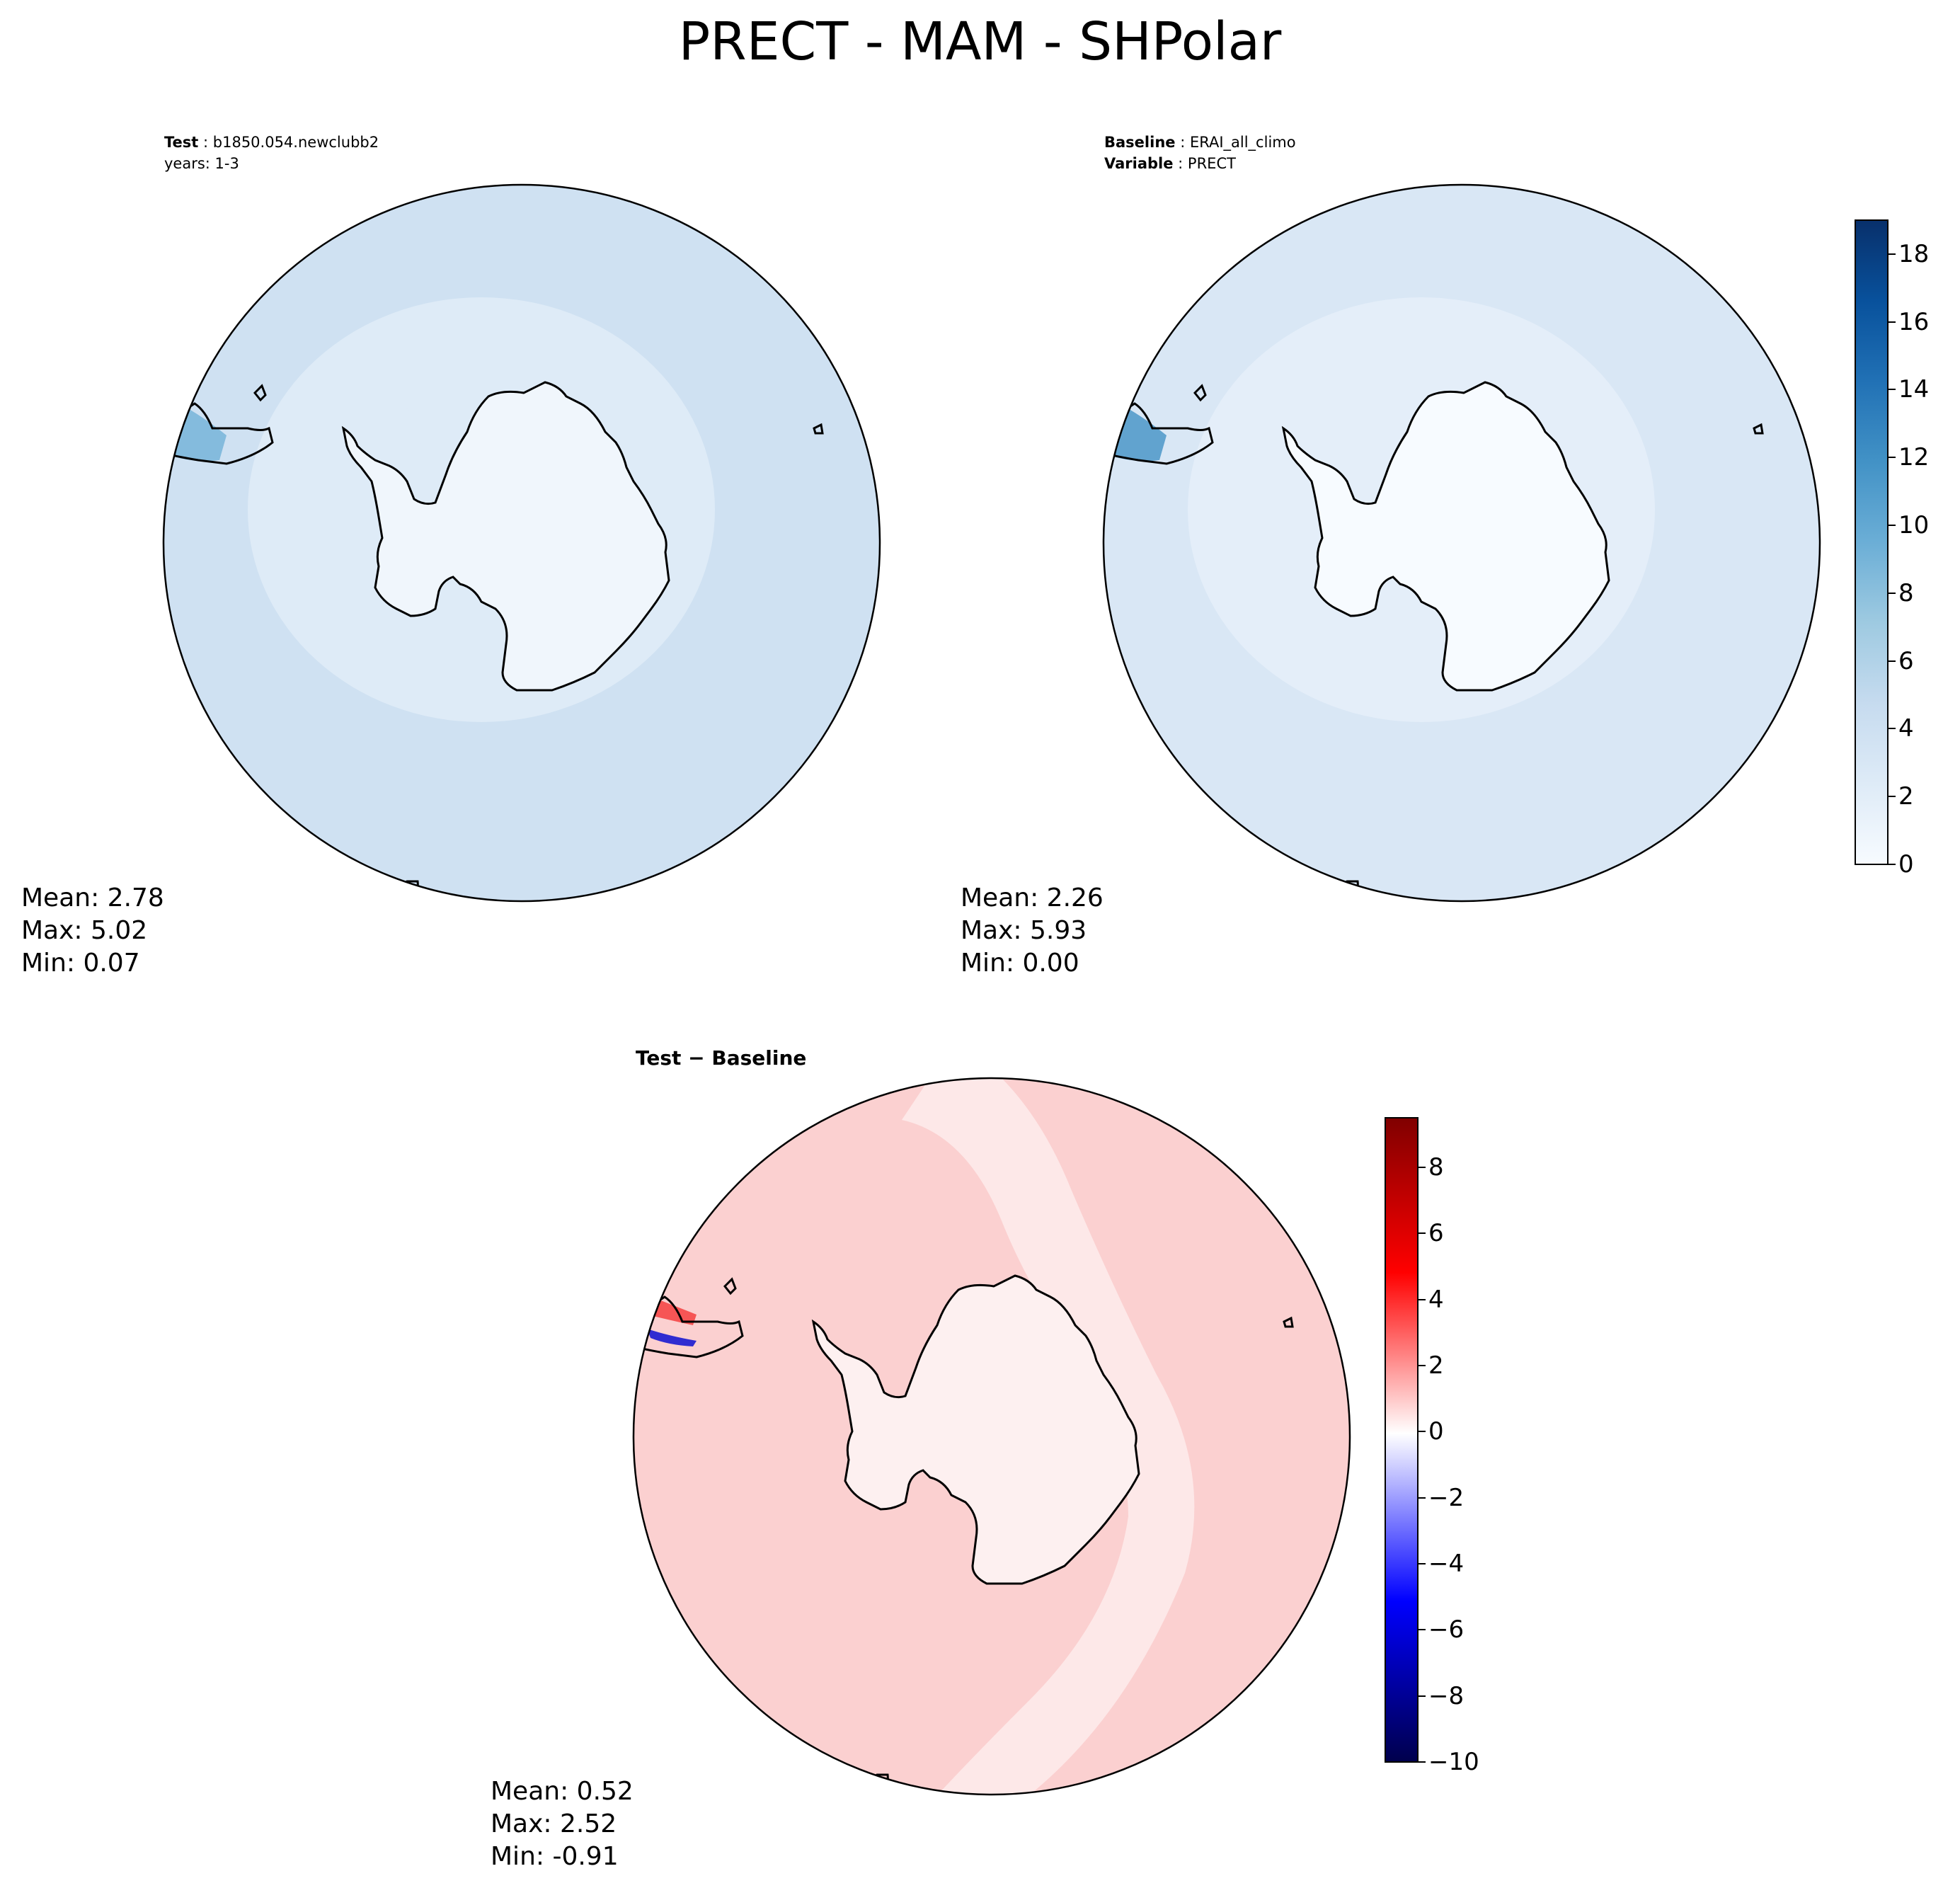 Image resolution: width=1960 pixels, height=1888 pixels. What do you see at coordinates (1211, 164) in the screenshot?
I see `variable-name: PRECT` at bounding box center [1211, 164].